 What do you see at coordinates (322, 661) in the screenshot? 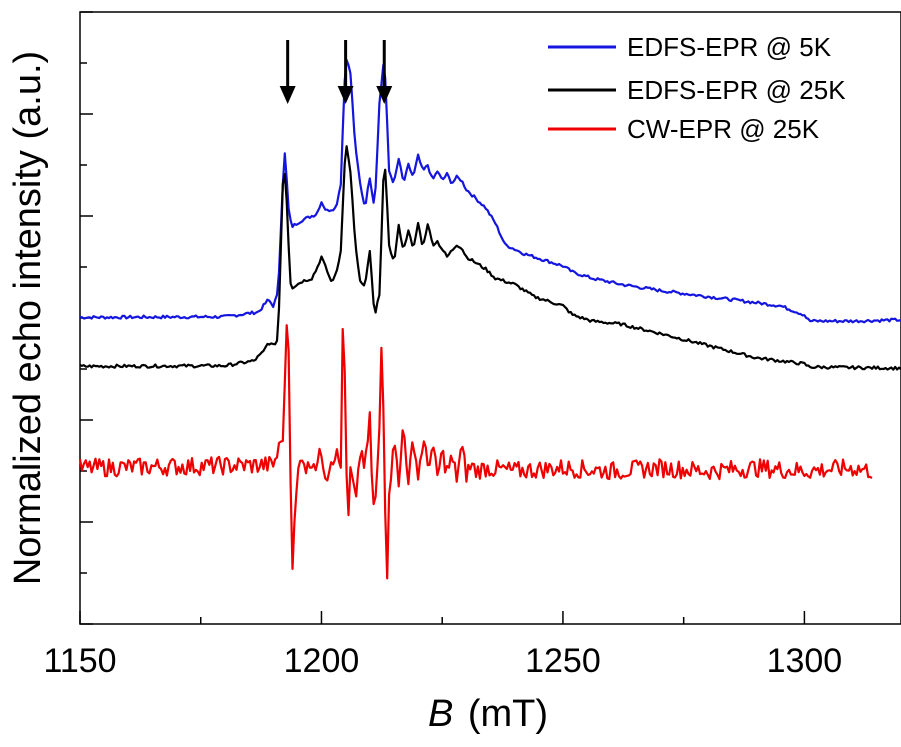
I see `x-tick-label: 1200` at bounding box center [322, 661].